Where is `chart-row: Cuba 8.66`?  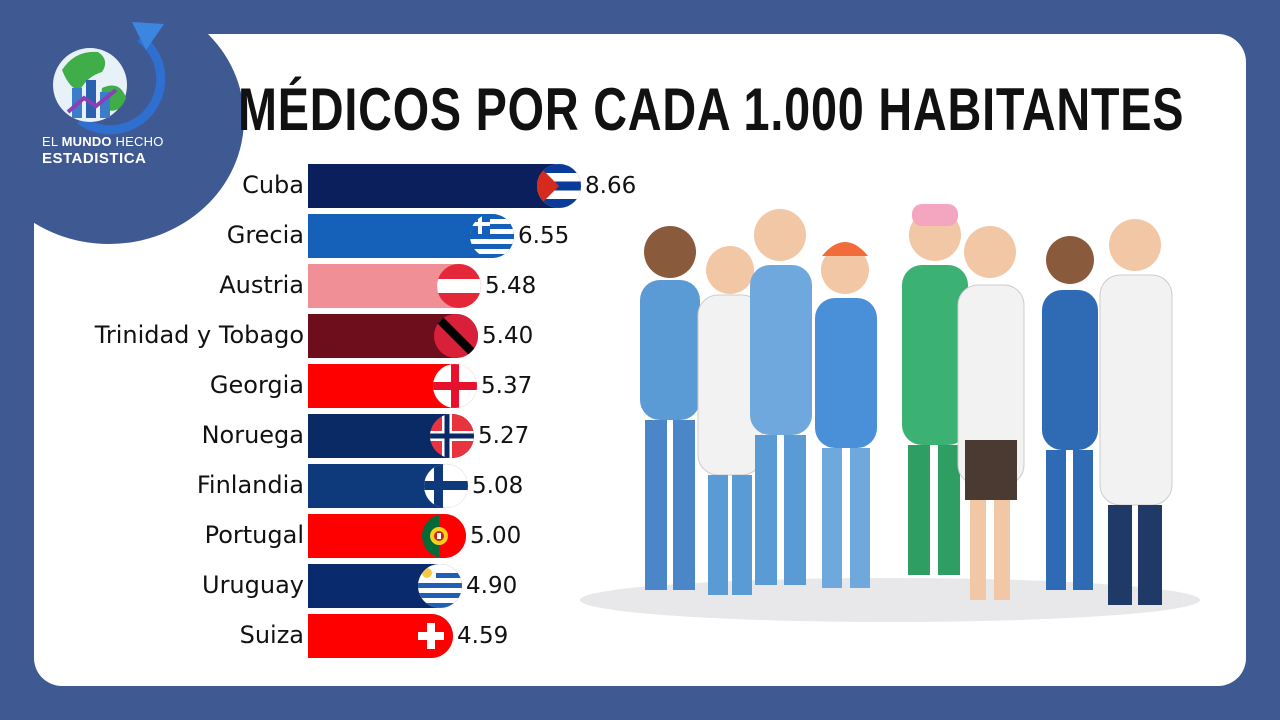 chart-row: Cuba 8.66 is located at coordinates (370, 187).